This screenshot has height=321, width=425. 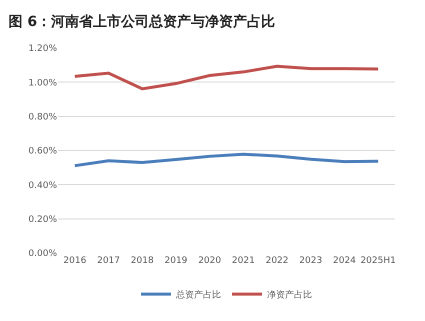 What do you see at coordinates (43, 219) in the screenshot?
I see `y-tick-label: 0.20%` at bounding box center [43, 219].